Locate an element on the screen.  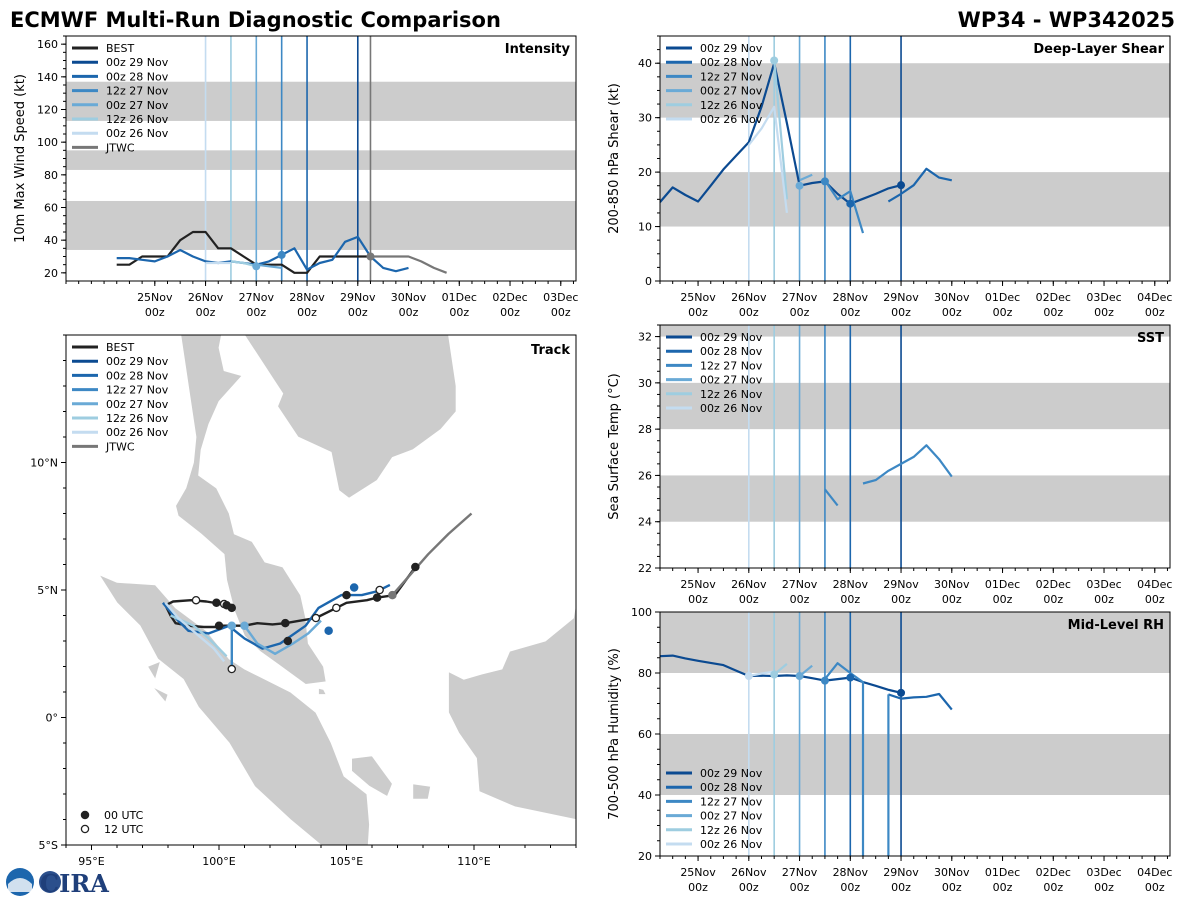
lat-tick-label: 10°N is located at coordinates (44, 463).